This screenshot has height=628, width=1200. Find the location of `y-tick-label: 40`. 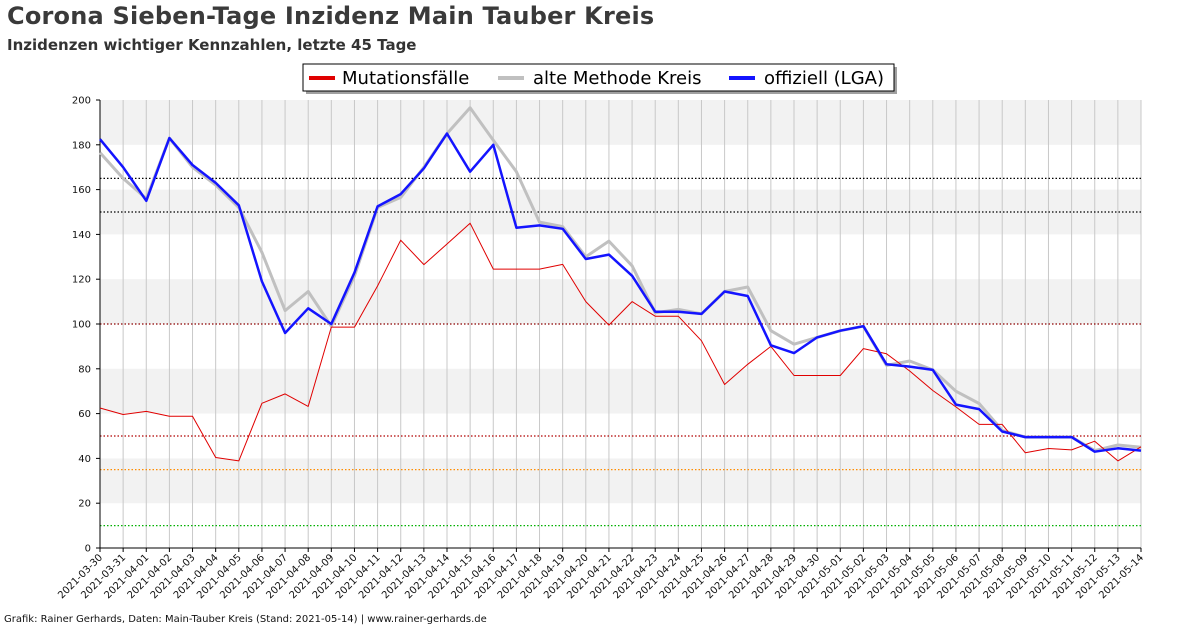

y-tick-label: 40 is located at coordinates (84, 459).